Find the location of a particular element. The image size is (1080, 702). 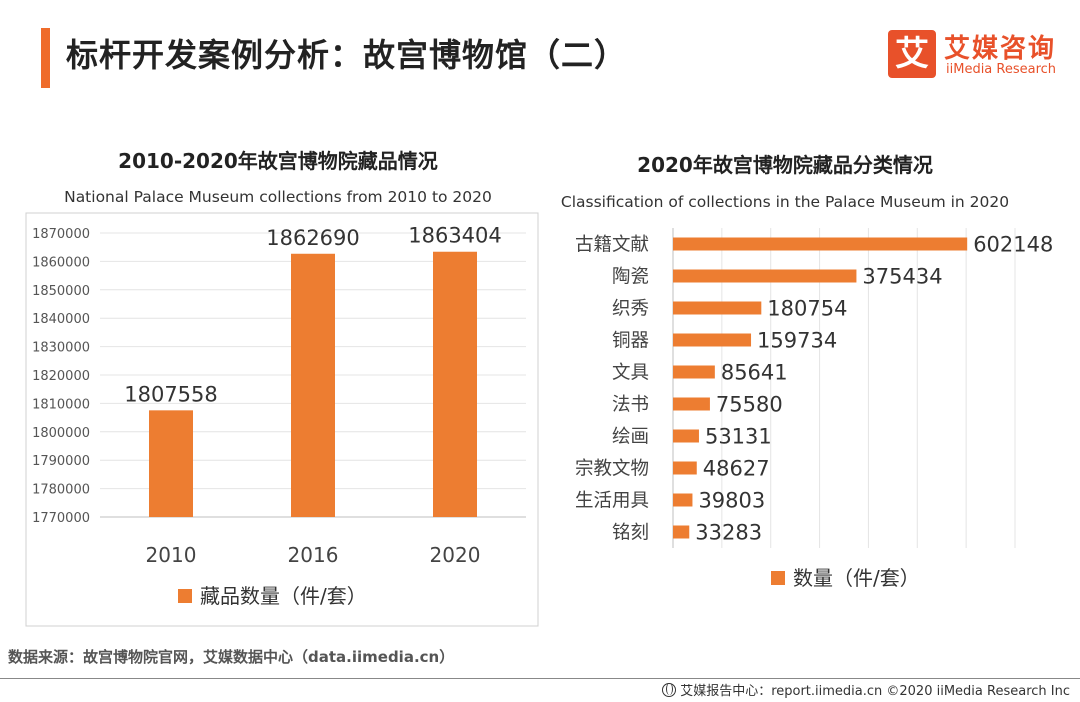

data-label: 180754 is located at coordinates (807, 309).